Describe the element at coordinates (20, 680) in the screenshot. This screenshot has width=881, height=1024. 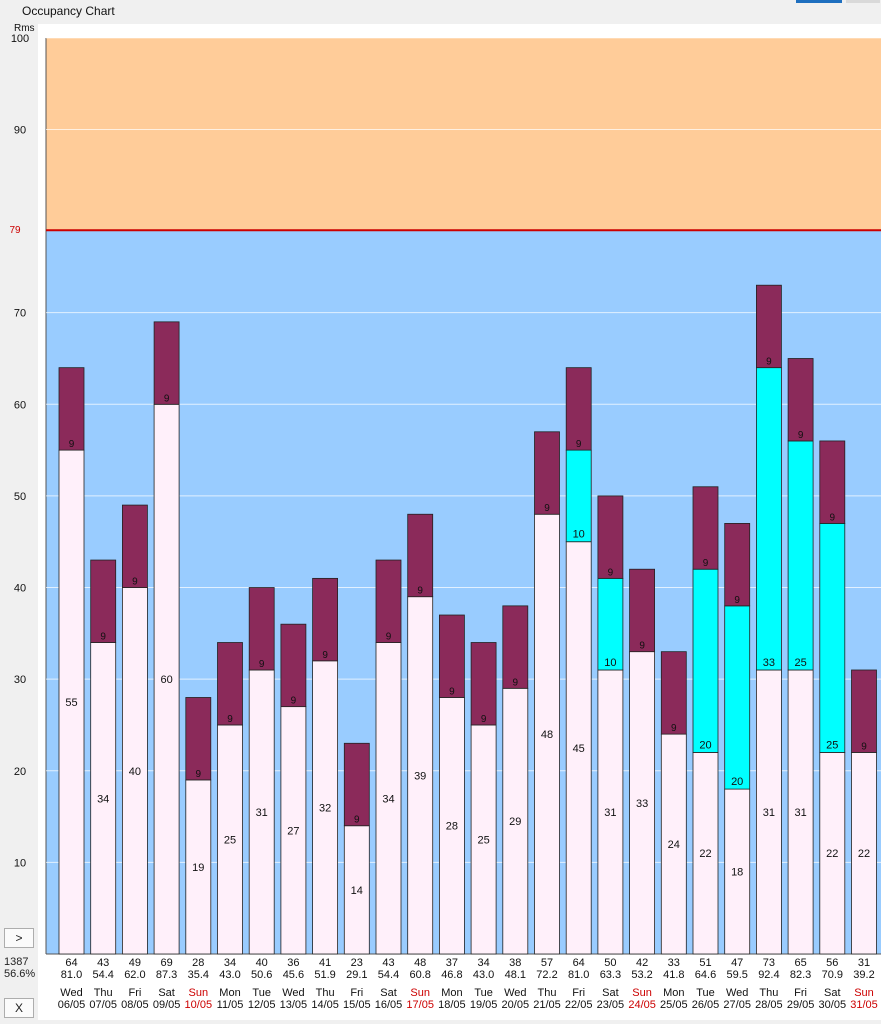
I see `y-tick-label: 30` at that location.